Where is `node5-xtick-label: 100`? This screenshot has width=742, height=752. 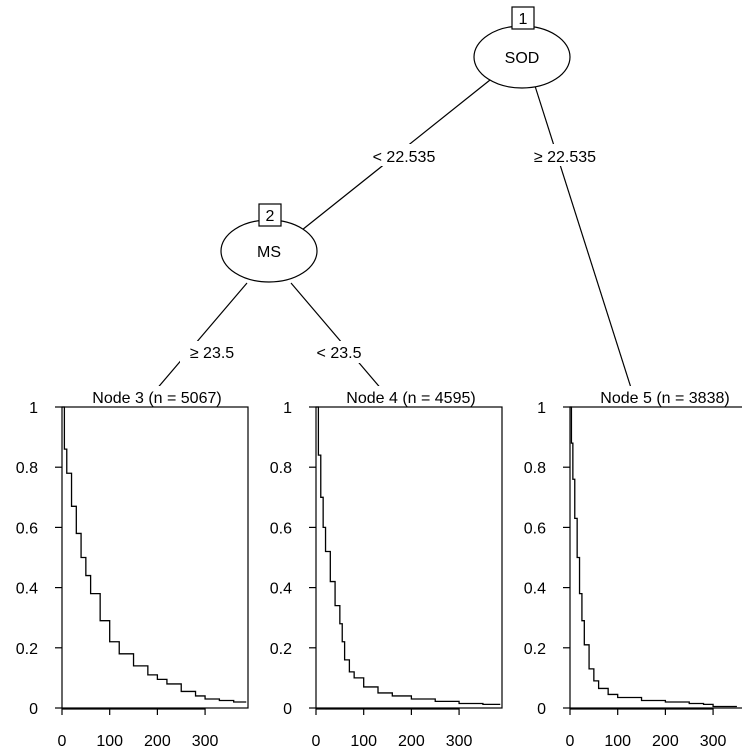 node5-xtick-label: 100 is located at coordinates (617, 741).